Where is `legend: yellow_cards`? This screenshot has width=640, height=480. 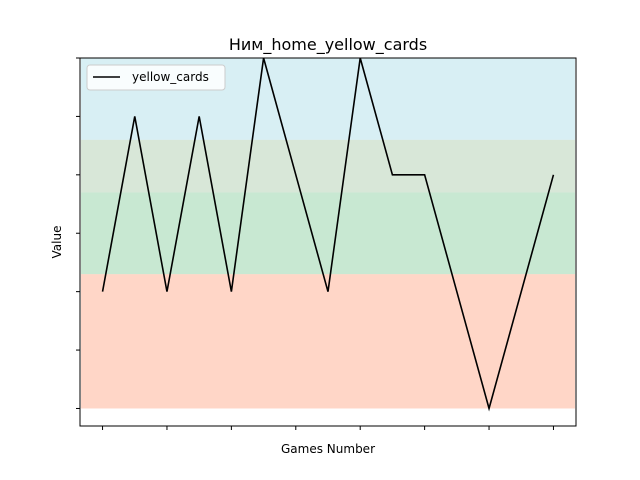 legend: yellow_cards is located at coordinates (156, 77).